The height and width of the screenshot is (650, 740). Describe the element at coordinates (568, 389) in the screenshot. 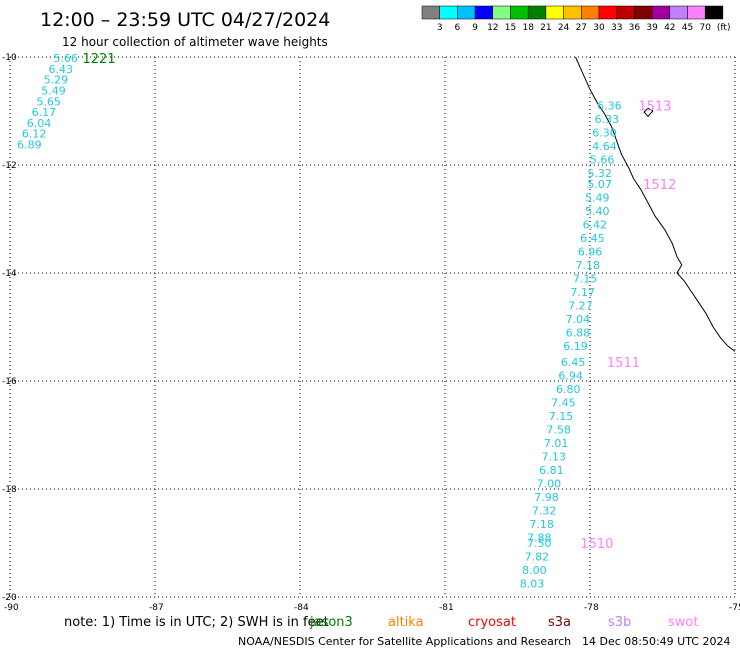

I see `swh-value: 6.80` at that location.